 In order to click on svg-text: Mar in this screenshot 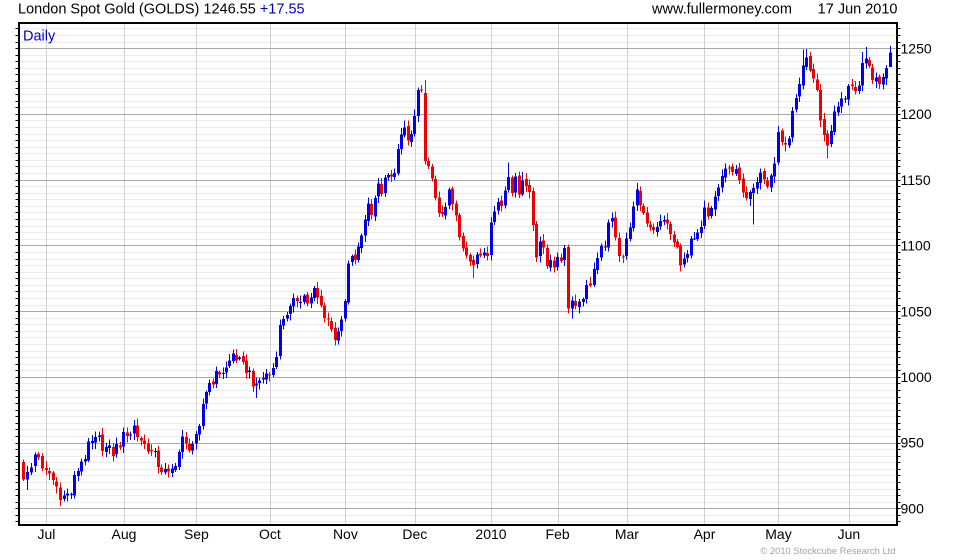, I will do `click(627, 534)`.